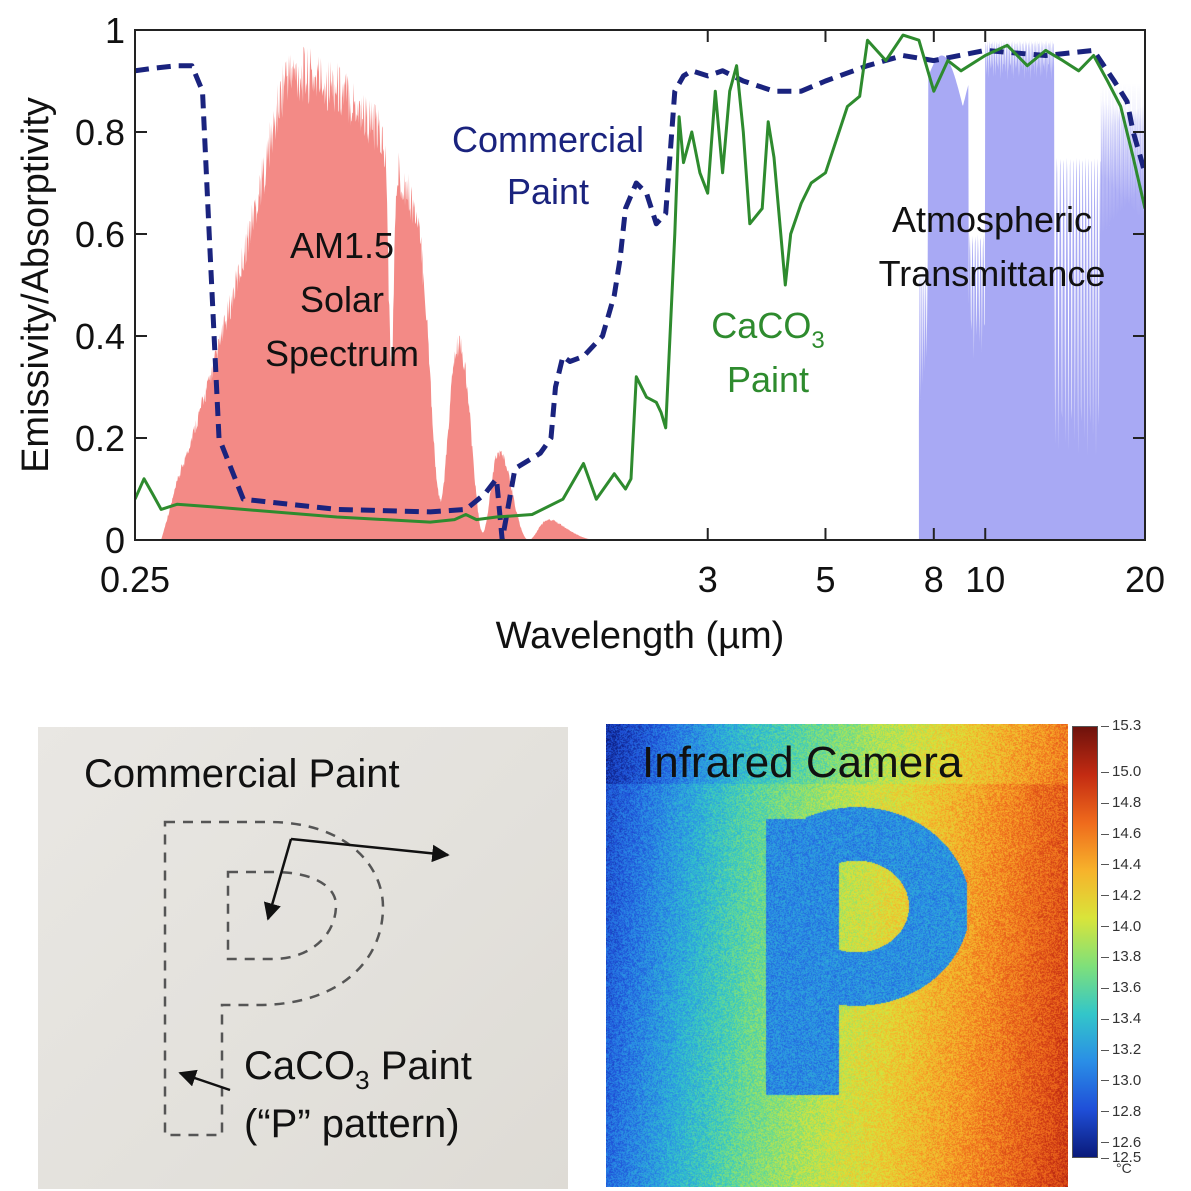  Describe the element at coordinates (100, 438) in the screenshot. I see `y-tick-label: 0.2` at that location.